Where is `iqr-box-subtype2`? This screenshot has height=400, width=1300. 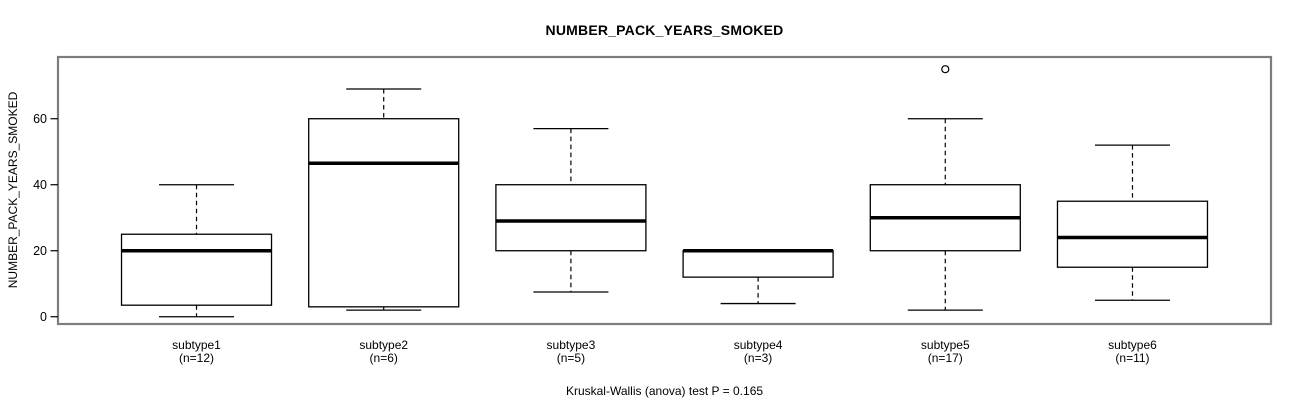
iqr-box-subtype2 is located at coordinates (384, 213).